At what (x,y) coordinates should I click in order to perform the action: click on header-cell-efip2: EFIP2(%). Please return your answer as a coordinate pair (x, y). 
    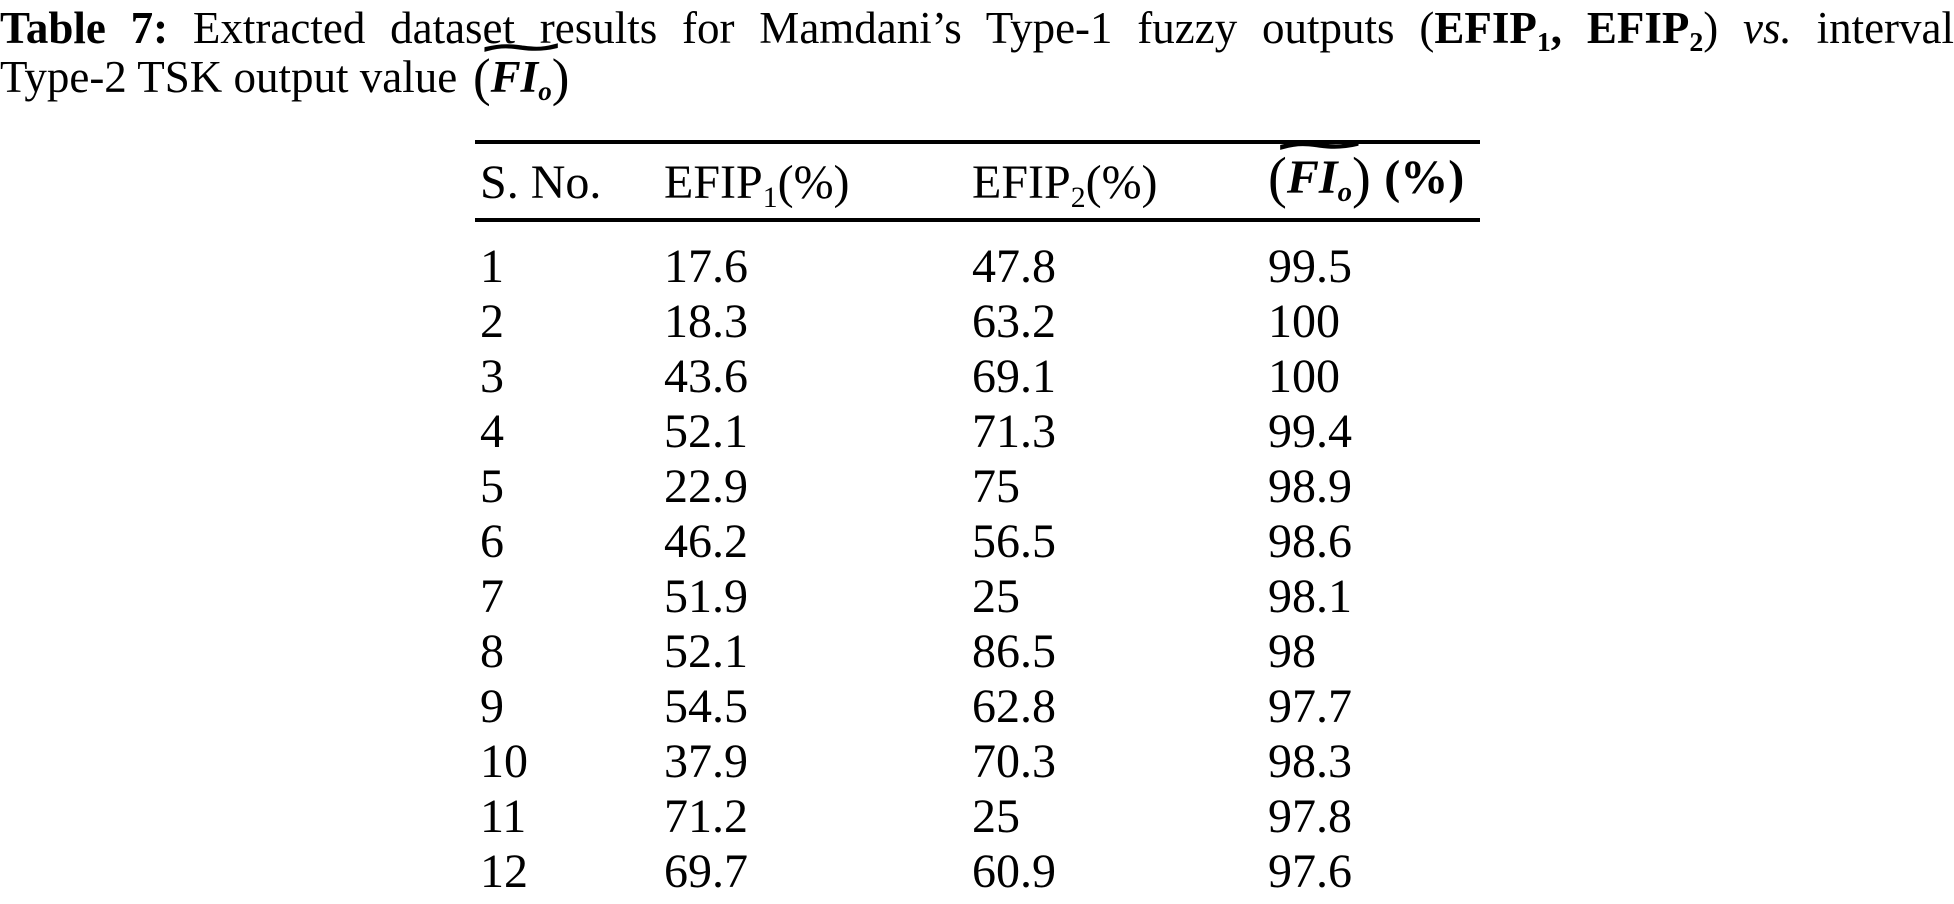
    Looking at the image, I should click on (1120, 182).